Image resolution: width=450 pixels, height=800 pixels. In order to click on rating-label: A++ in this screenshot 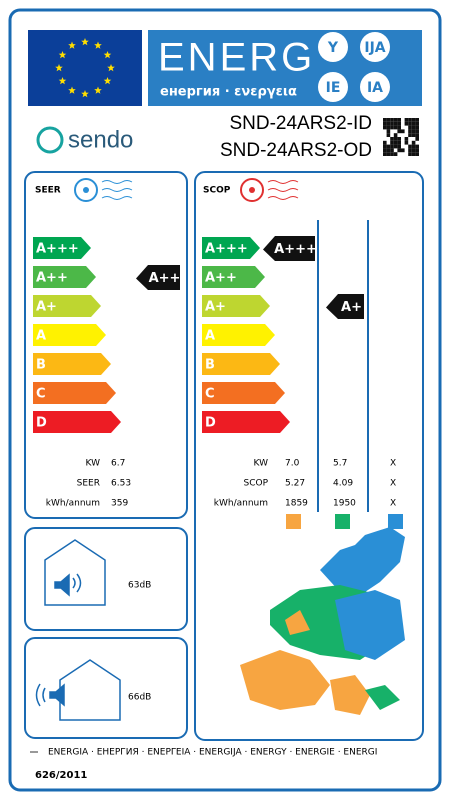, I will do `click(165, 278)`.